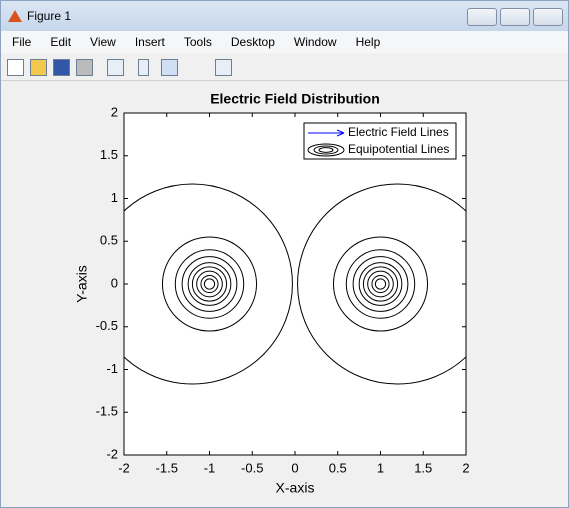 The height and width of the screenshot is (508, 569). I want to click on close-button, so click(548, 17).